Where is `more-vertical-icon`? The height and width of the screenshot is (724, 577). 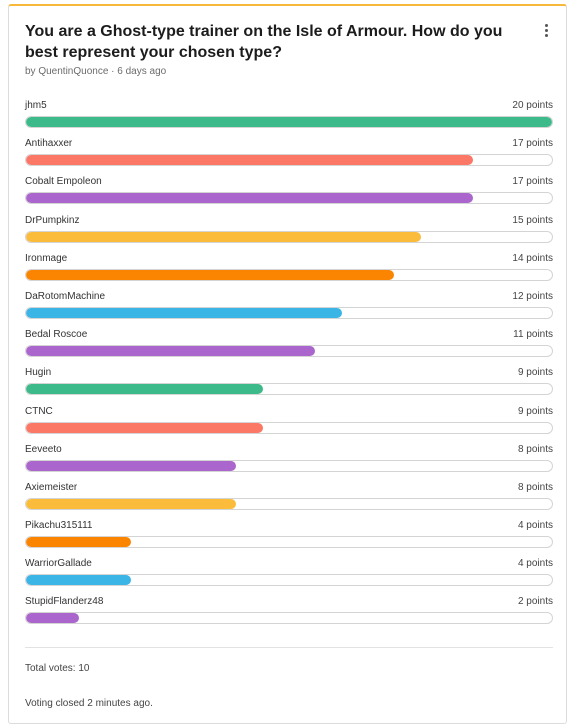 more-vertical-icon is located at coordinates (546, 31).